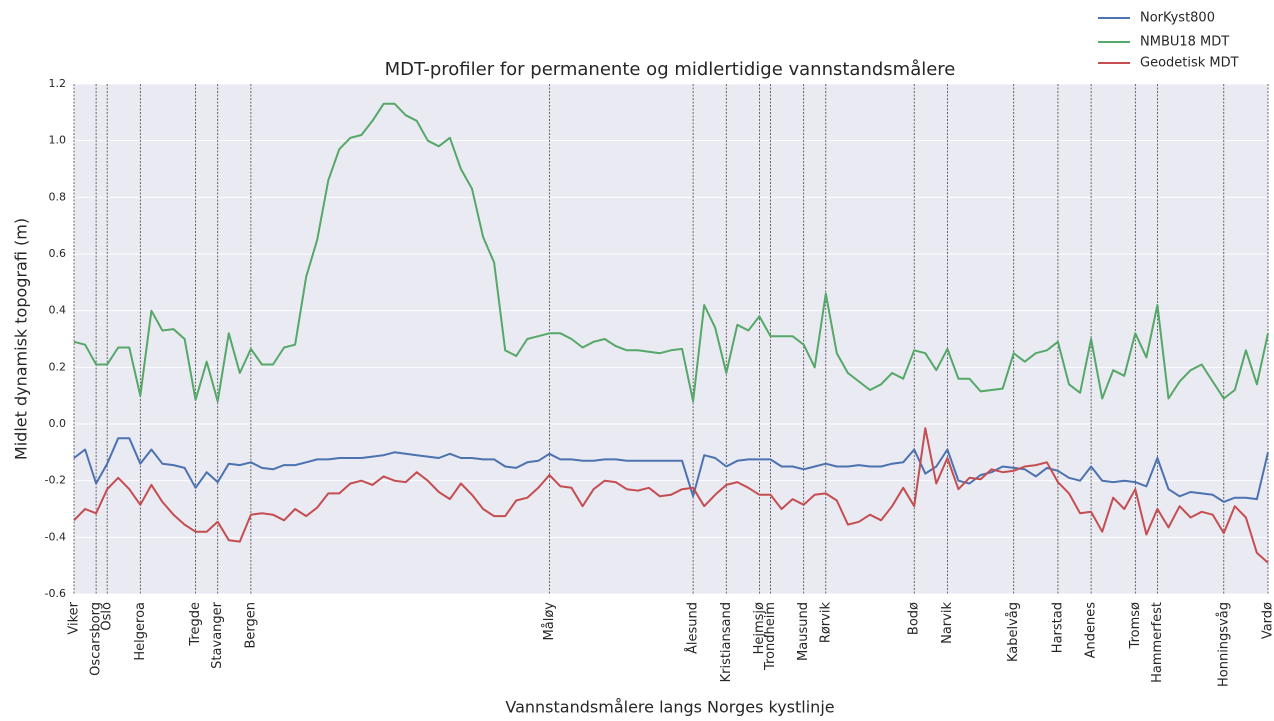 This screenshot has height=721, width=1274. I want to click on x-tick-label: Andenes, so click(1091, 630).